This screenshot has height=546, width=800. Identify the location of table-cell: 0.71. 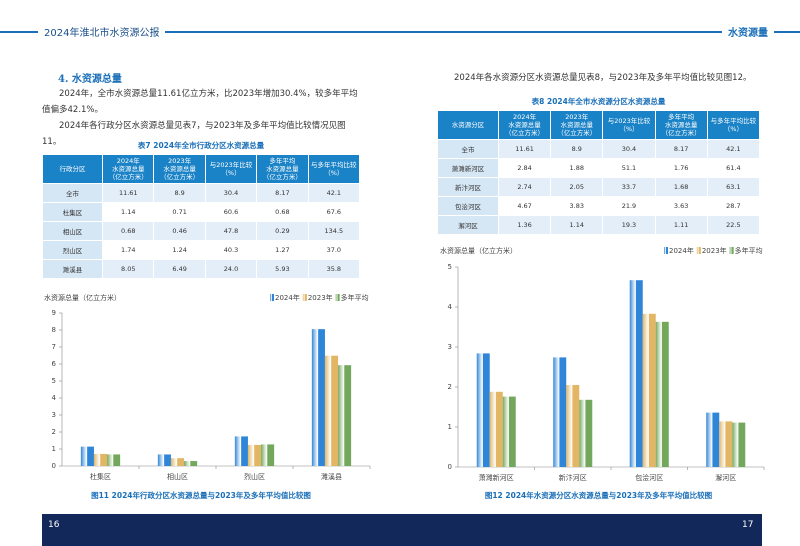
(179, 212).